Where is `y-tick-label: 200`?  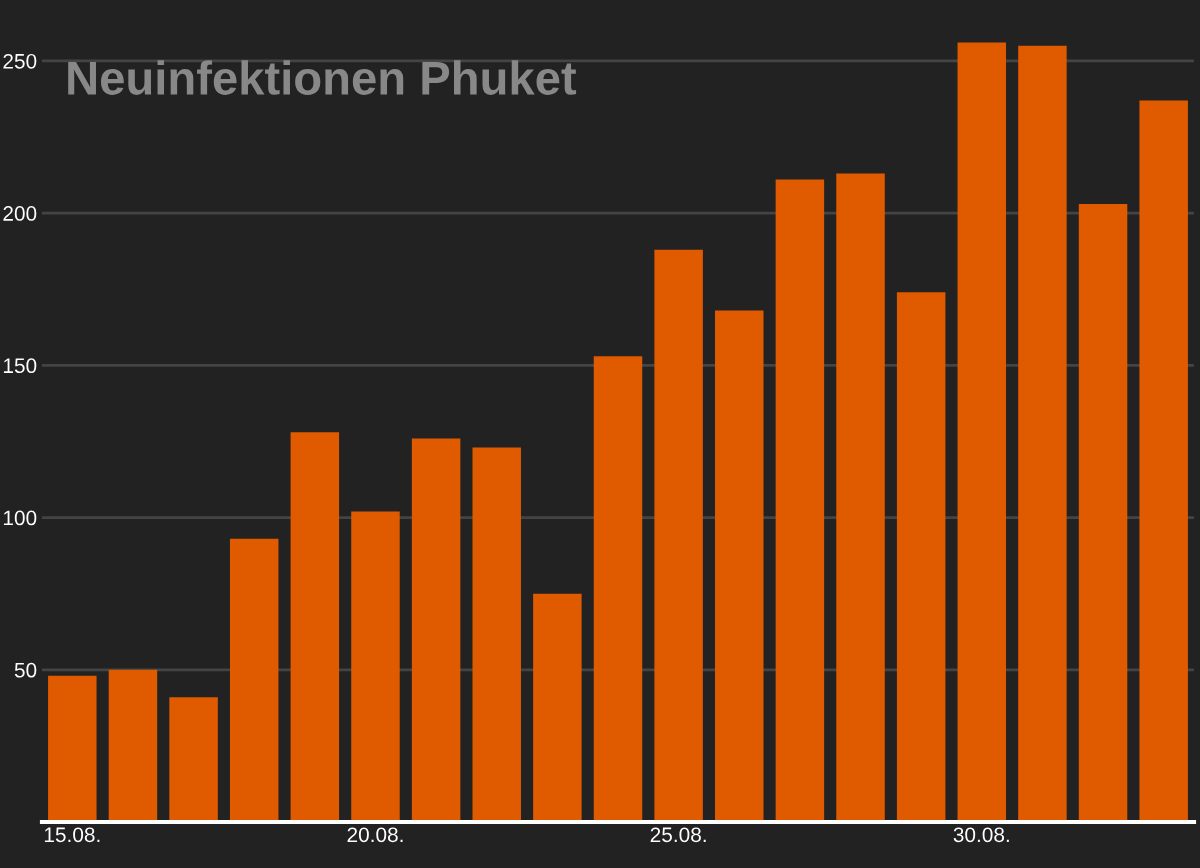
y-tick-label: 200 is located at coordinates (20, 213).